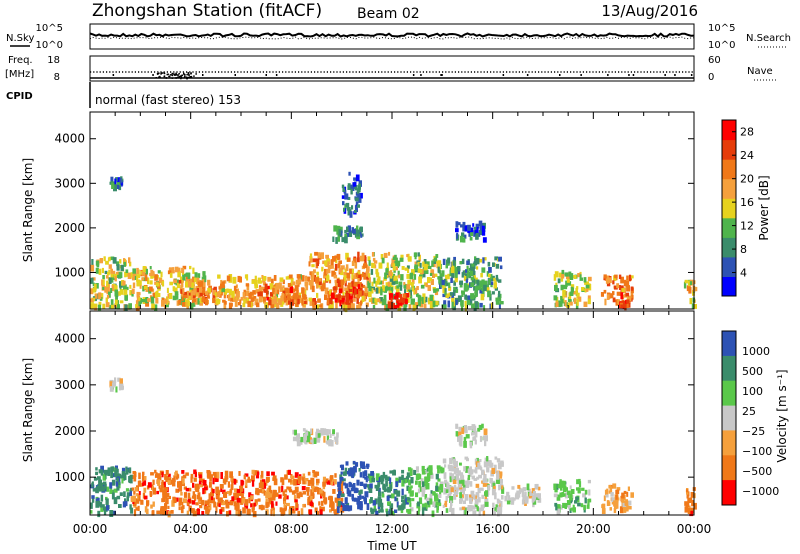 Image resolution: width=800 pixels, height=554 pixels. Describe the element at coordinates (743, 249) in the screenshot. I see `power-colorbar-tick-label: 8` at that location.